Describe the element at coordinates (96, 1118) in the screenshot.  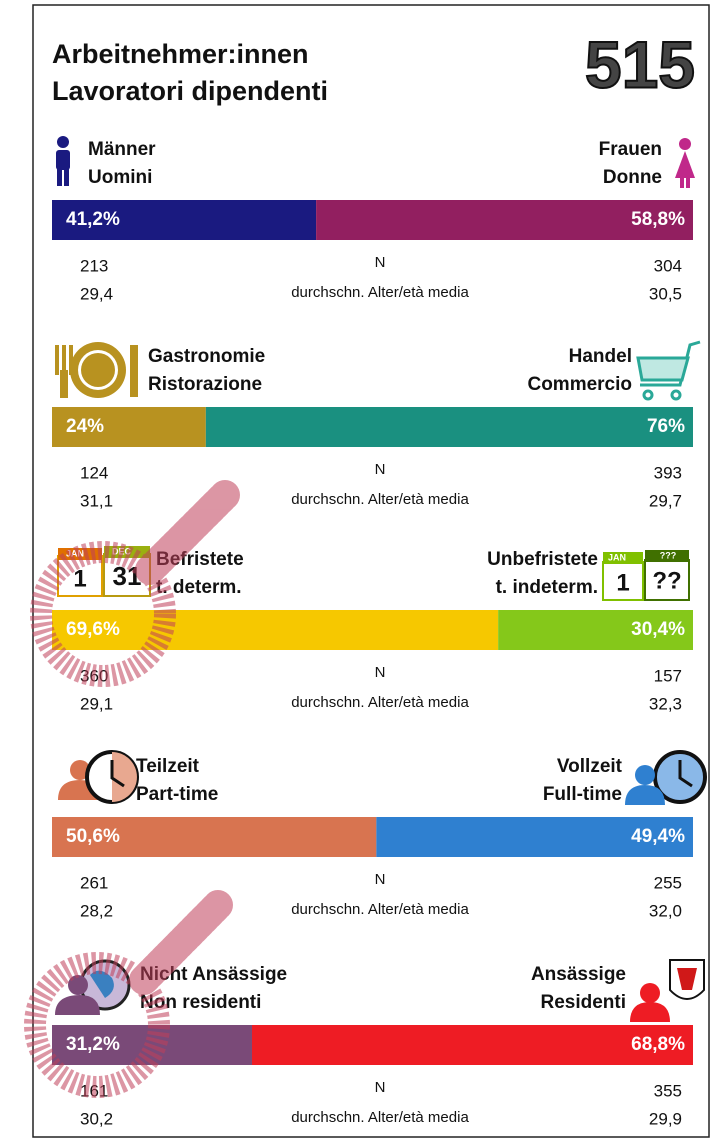
I see `left-age: 30,2` at that location.